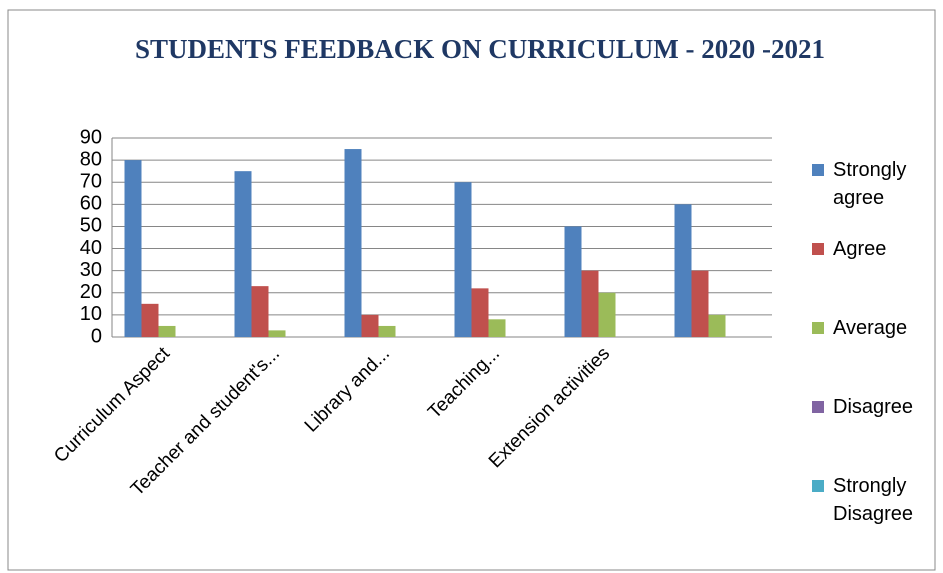  I want to click on legend-label: Disagree, so click(873, 407).